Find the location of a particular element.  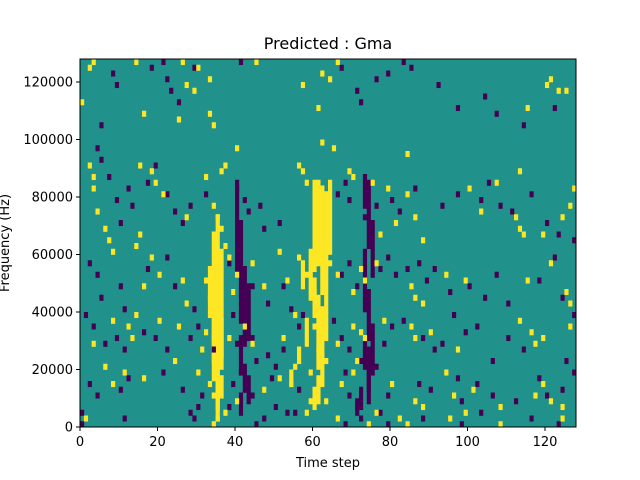

y-tick-label: 20000 is located at coordinates (52, 370).